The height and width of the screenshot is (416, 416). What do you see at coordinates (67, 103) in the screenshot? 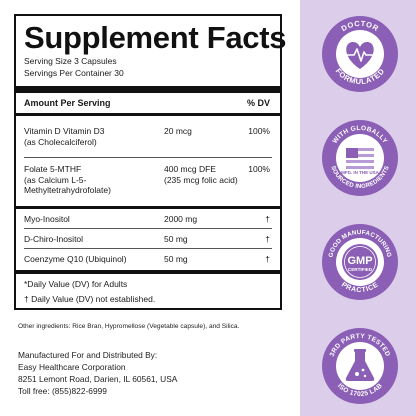
I see `amount-per-serving-header: Amount Per Serving` at bounding box center [67, 103].